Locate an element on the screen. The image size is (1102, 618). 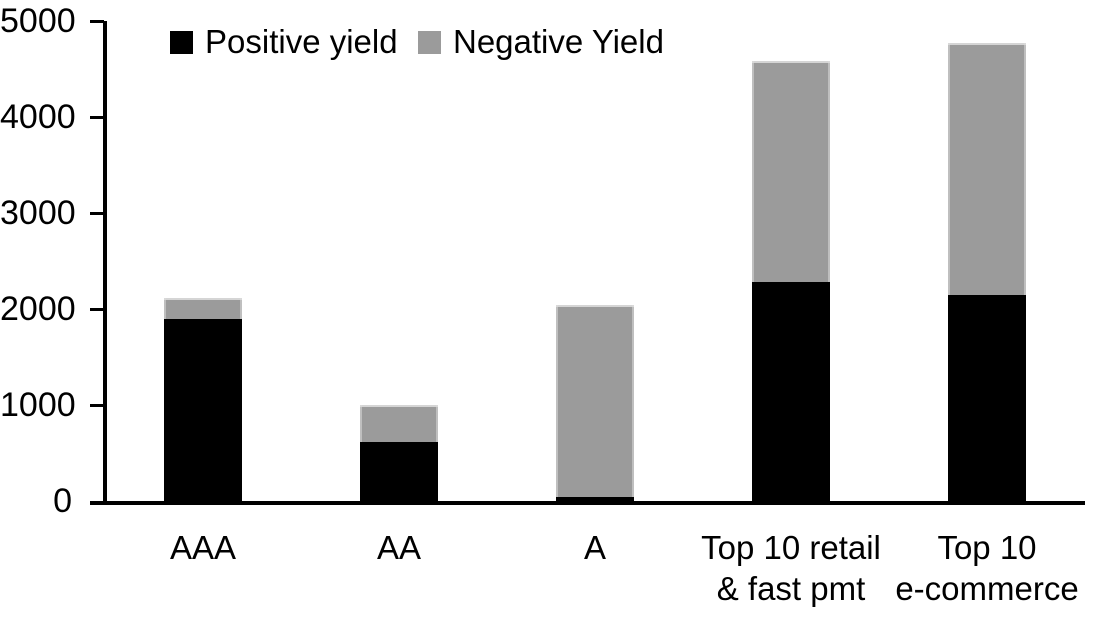
bar-aaa is located at coordinates (203, 399).